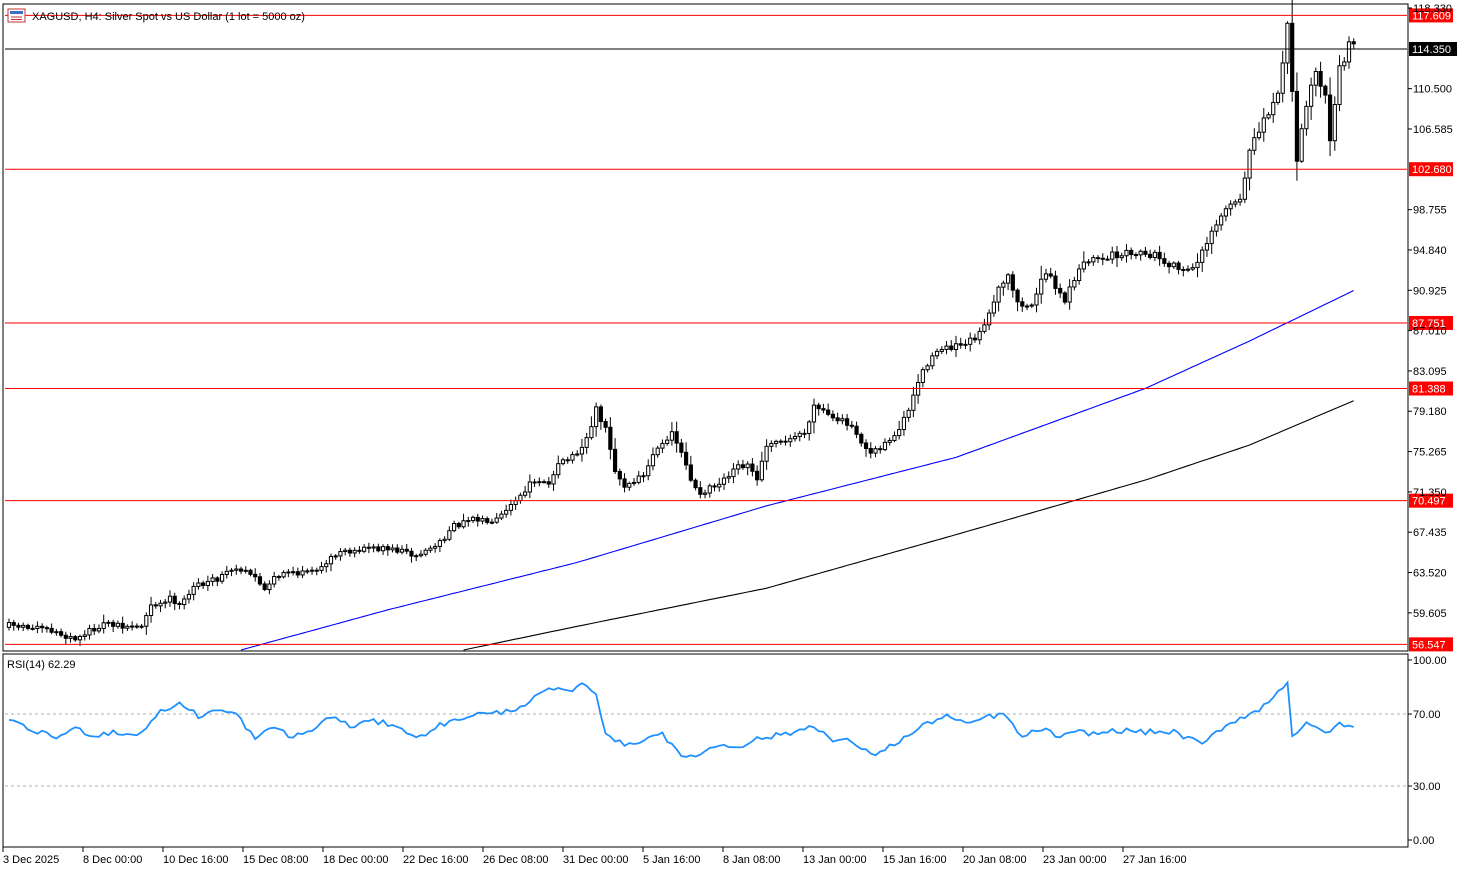 This screenshot has width=1474, height=874. I want to click on rsi-tick-label: 30.00, so click(1427, 787).